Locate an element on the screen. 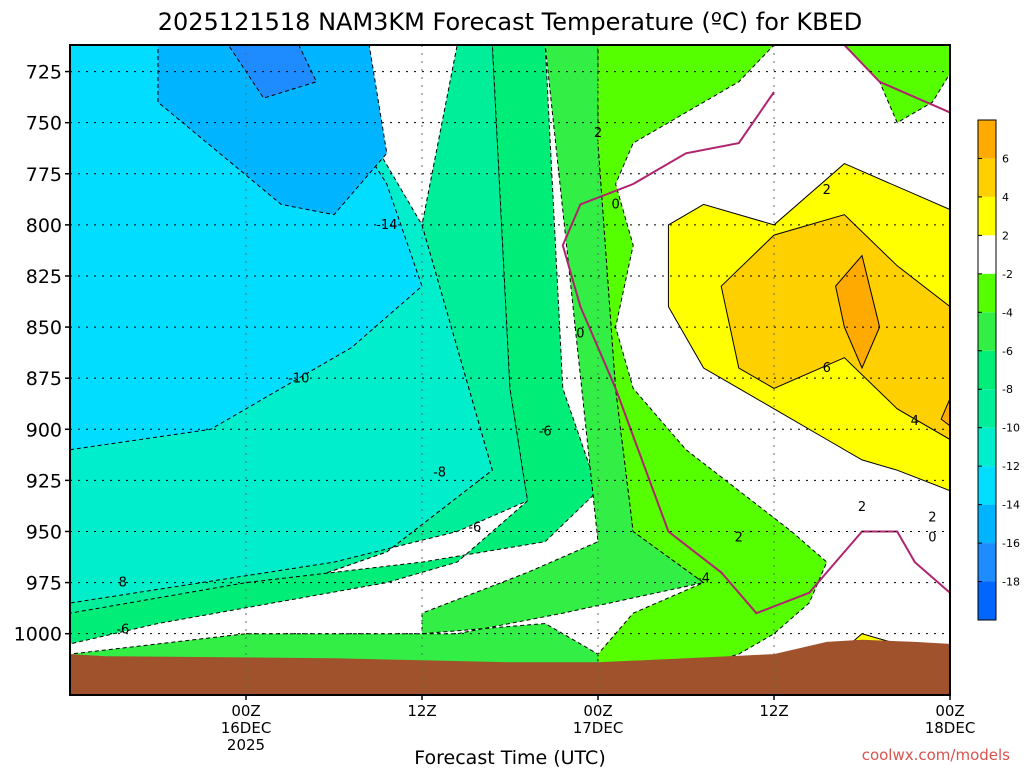  contour-label-14: 4 is located at coordinates (915, 421).